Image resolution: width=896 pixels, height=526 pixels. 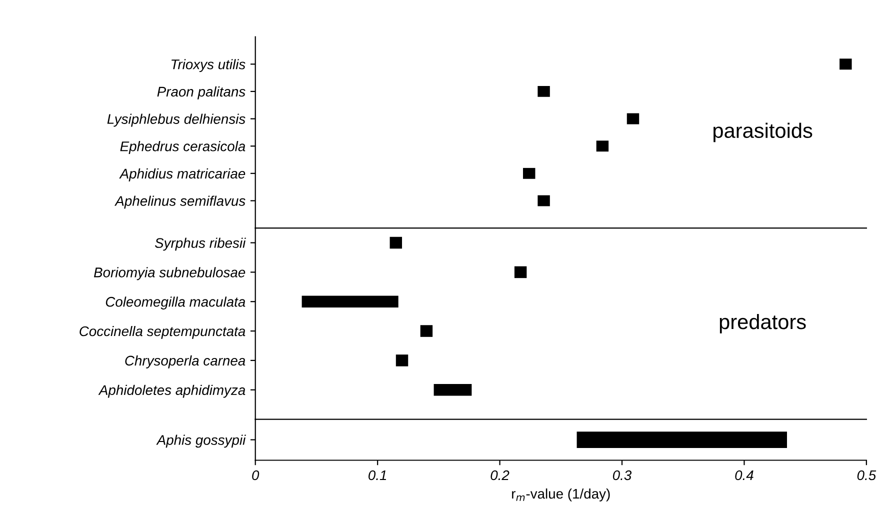 I want to click on y-tick-label: Aphidius matricariae, so click(x=182, y=175).